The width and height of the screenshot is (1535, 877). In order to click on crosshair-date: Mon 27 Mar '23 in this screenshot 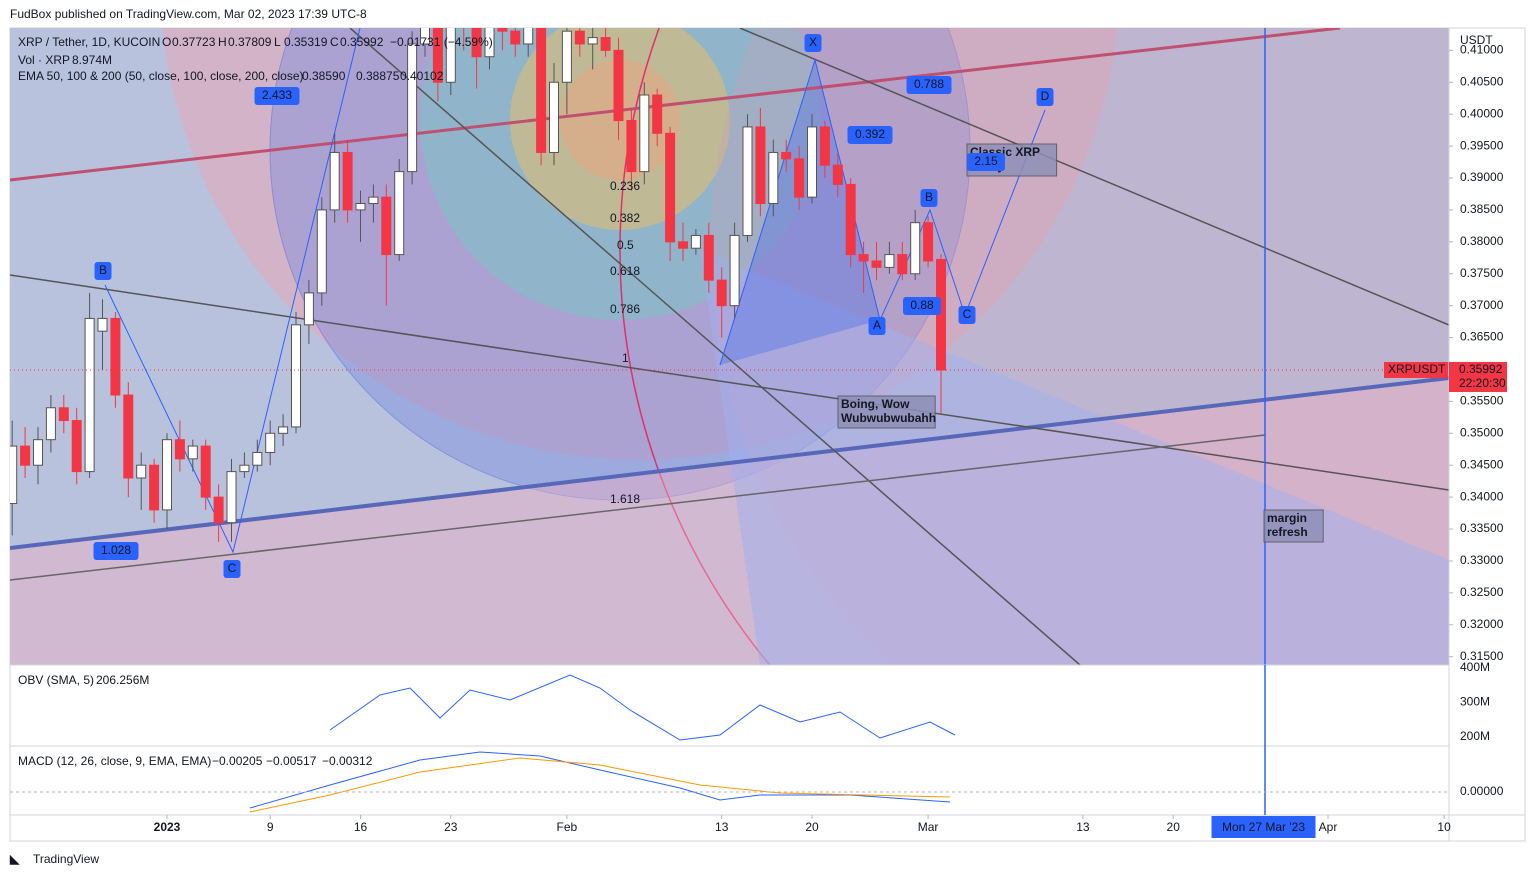, I will do `click(1263, 827)`.